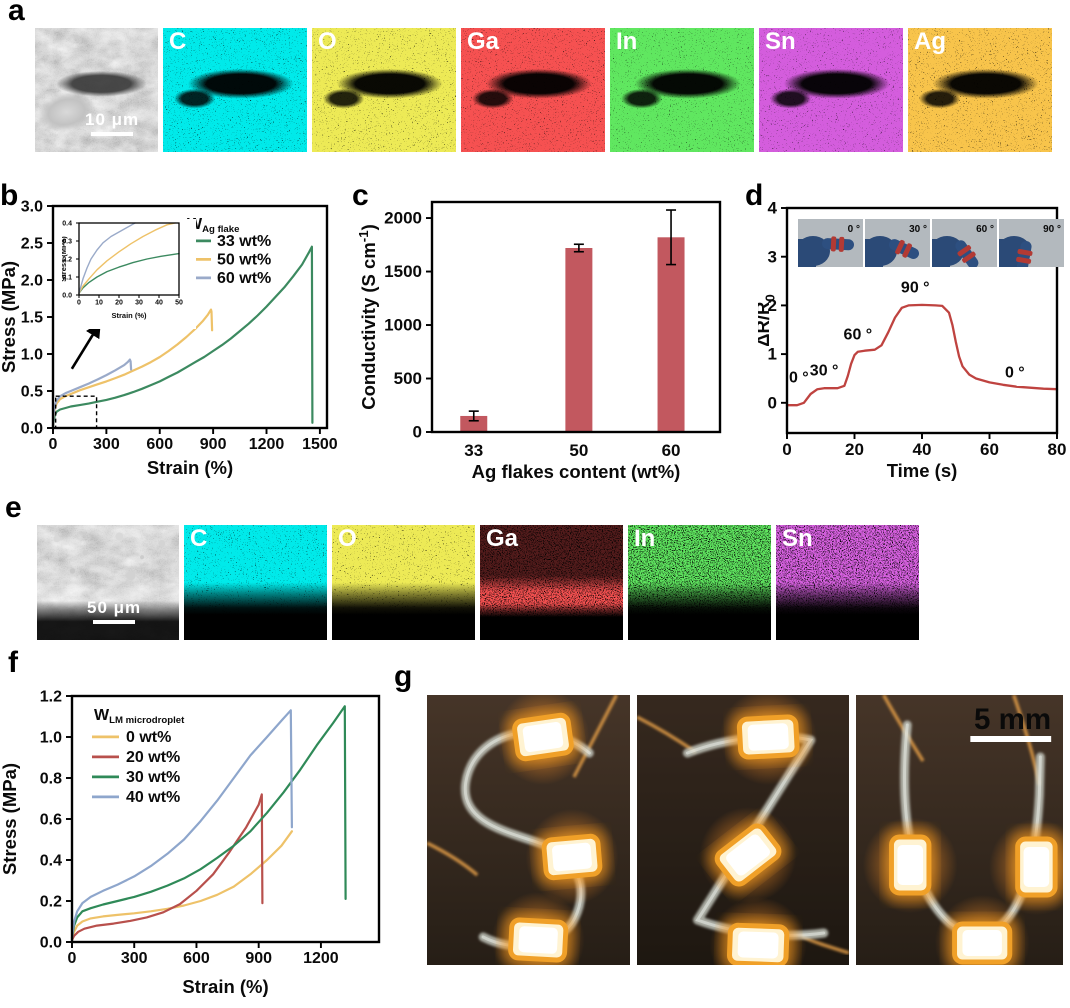 This screenshot has width=1070, height=1008. What do you see at coordinates (896, 243) in the screenshot?
I see `finger-bend-photo-1: 30 °` at bounding box center [896, 243].